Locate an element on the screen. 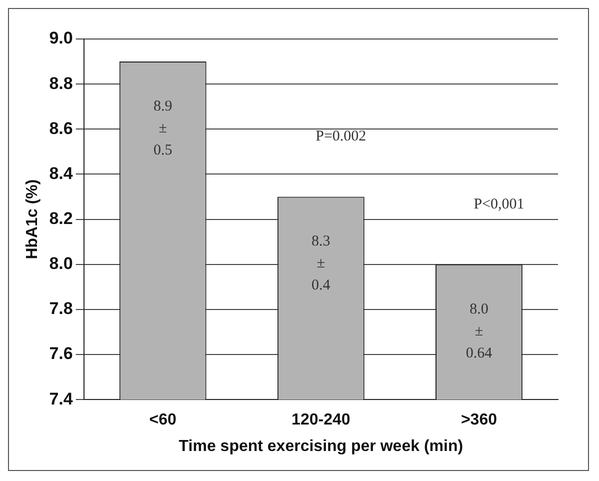 This screenshot has width=599, height=481. annotation: P=0.002 is located at coordinates (341, 136).